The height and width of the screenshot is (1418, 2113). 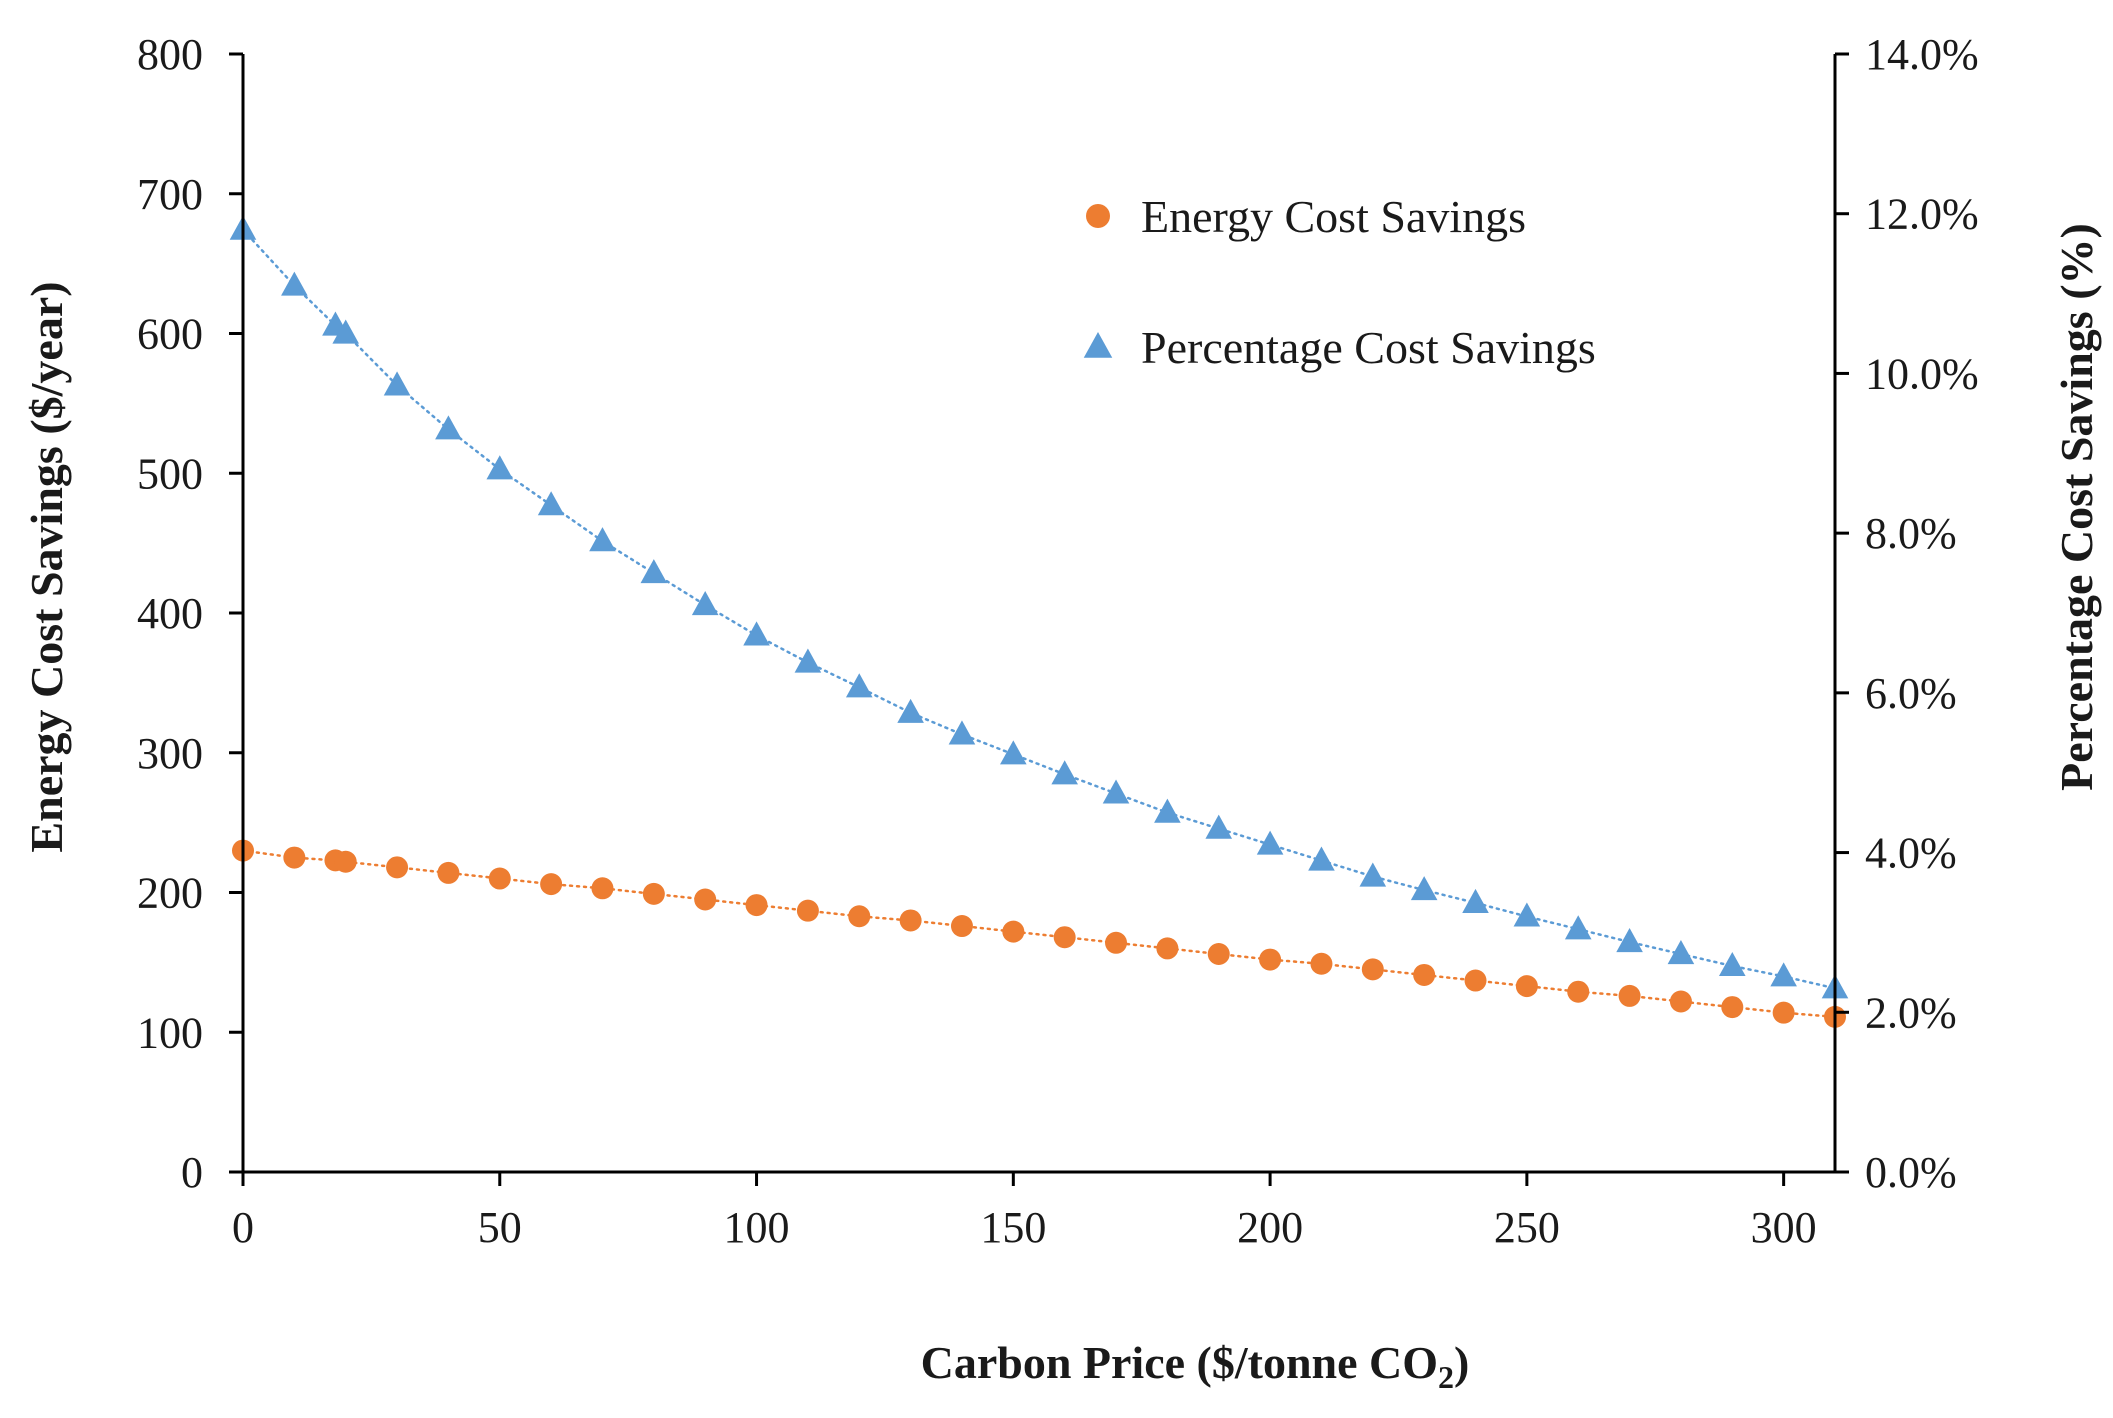 What do you see at coordinates (170, 334) in the screenshot?
I see `left-y-tick-label: 600` at bounding box center [170, 334].